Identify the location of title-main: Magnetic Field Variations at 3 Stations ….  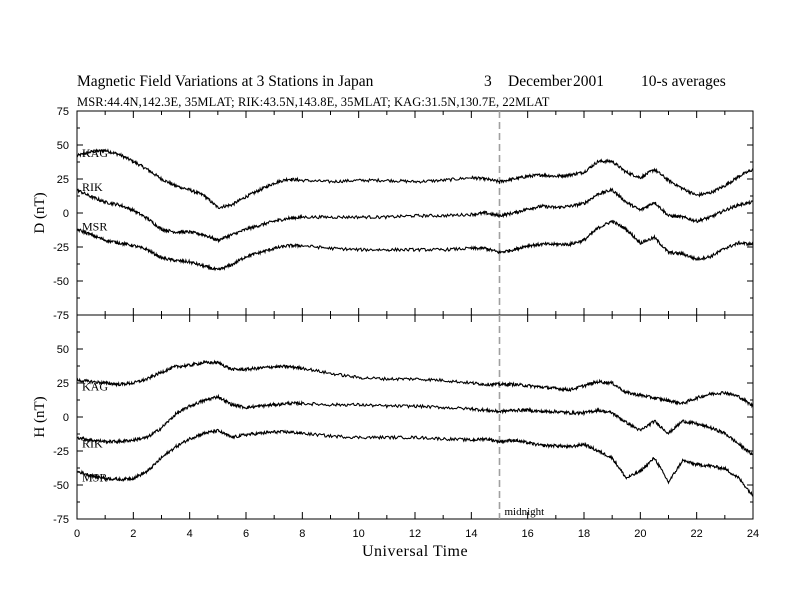
(225, 81).